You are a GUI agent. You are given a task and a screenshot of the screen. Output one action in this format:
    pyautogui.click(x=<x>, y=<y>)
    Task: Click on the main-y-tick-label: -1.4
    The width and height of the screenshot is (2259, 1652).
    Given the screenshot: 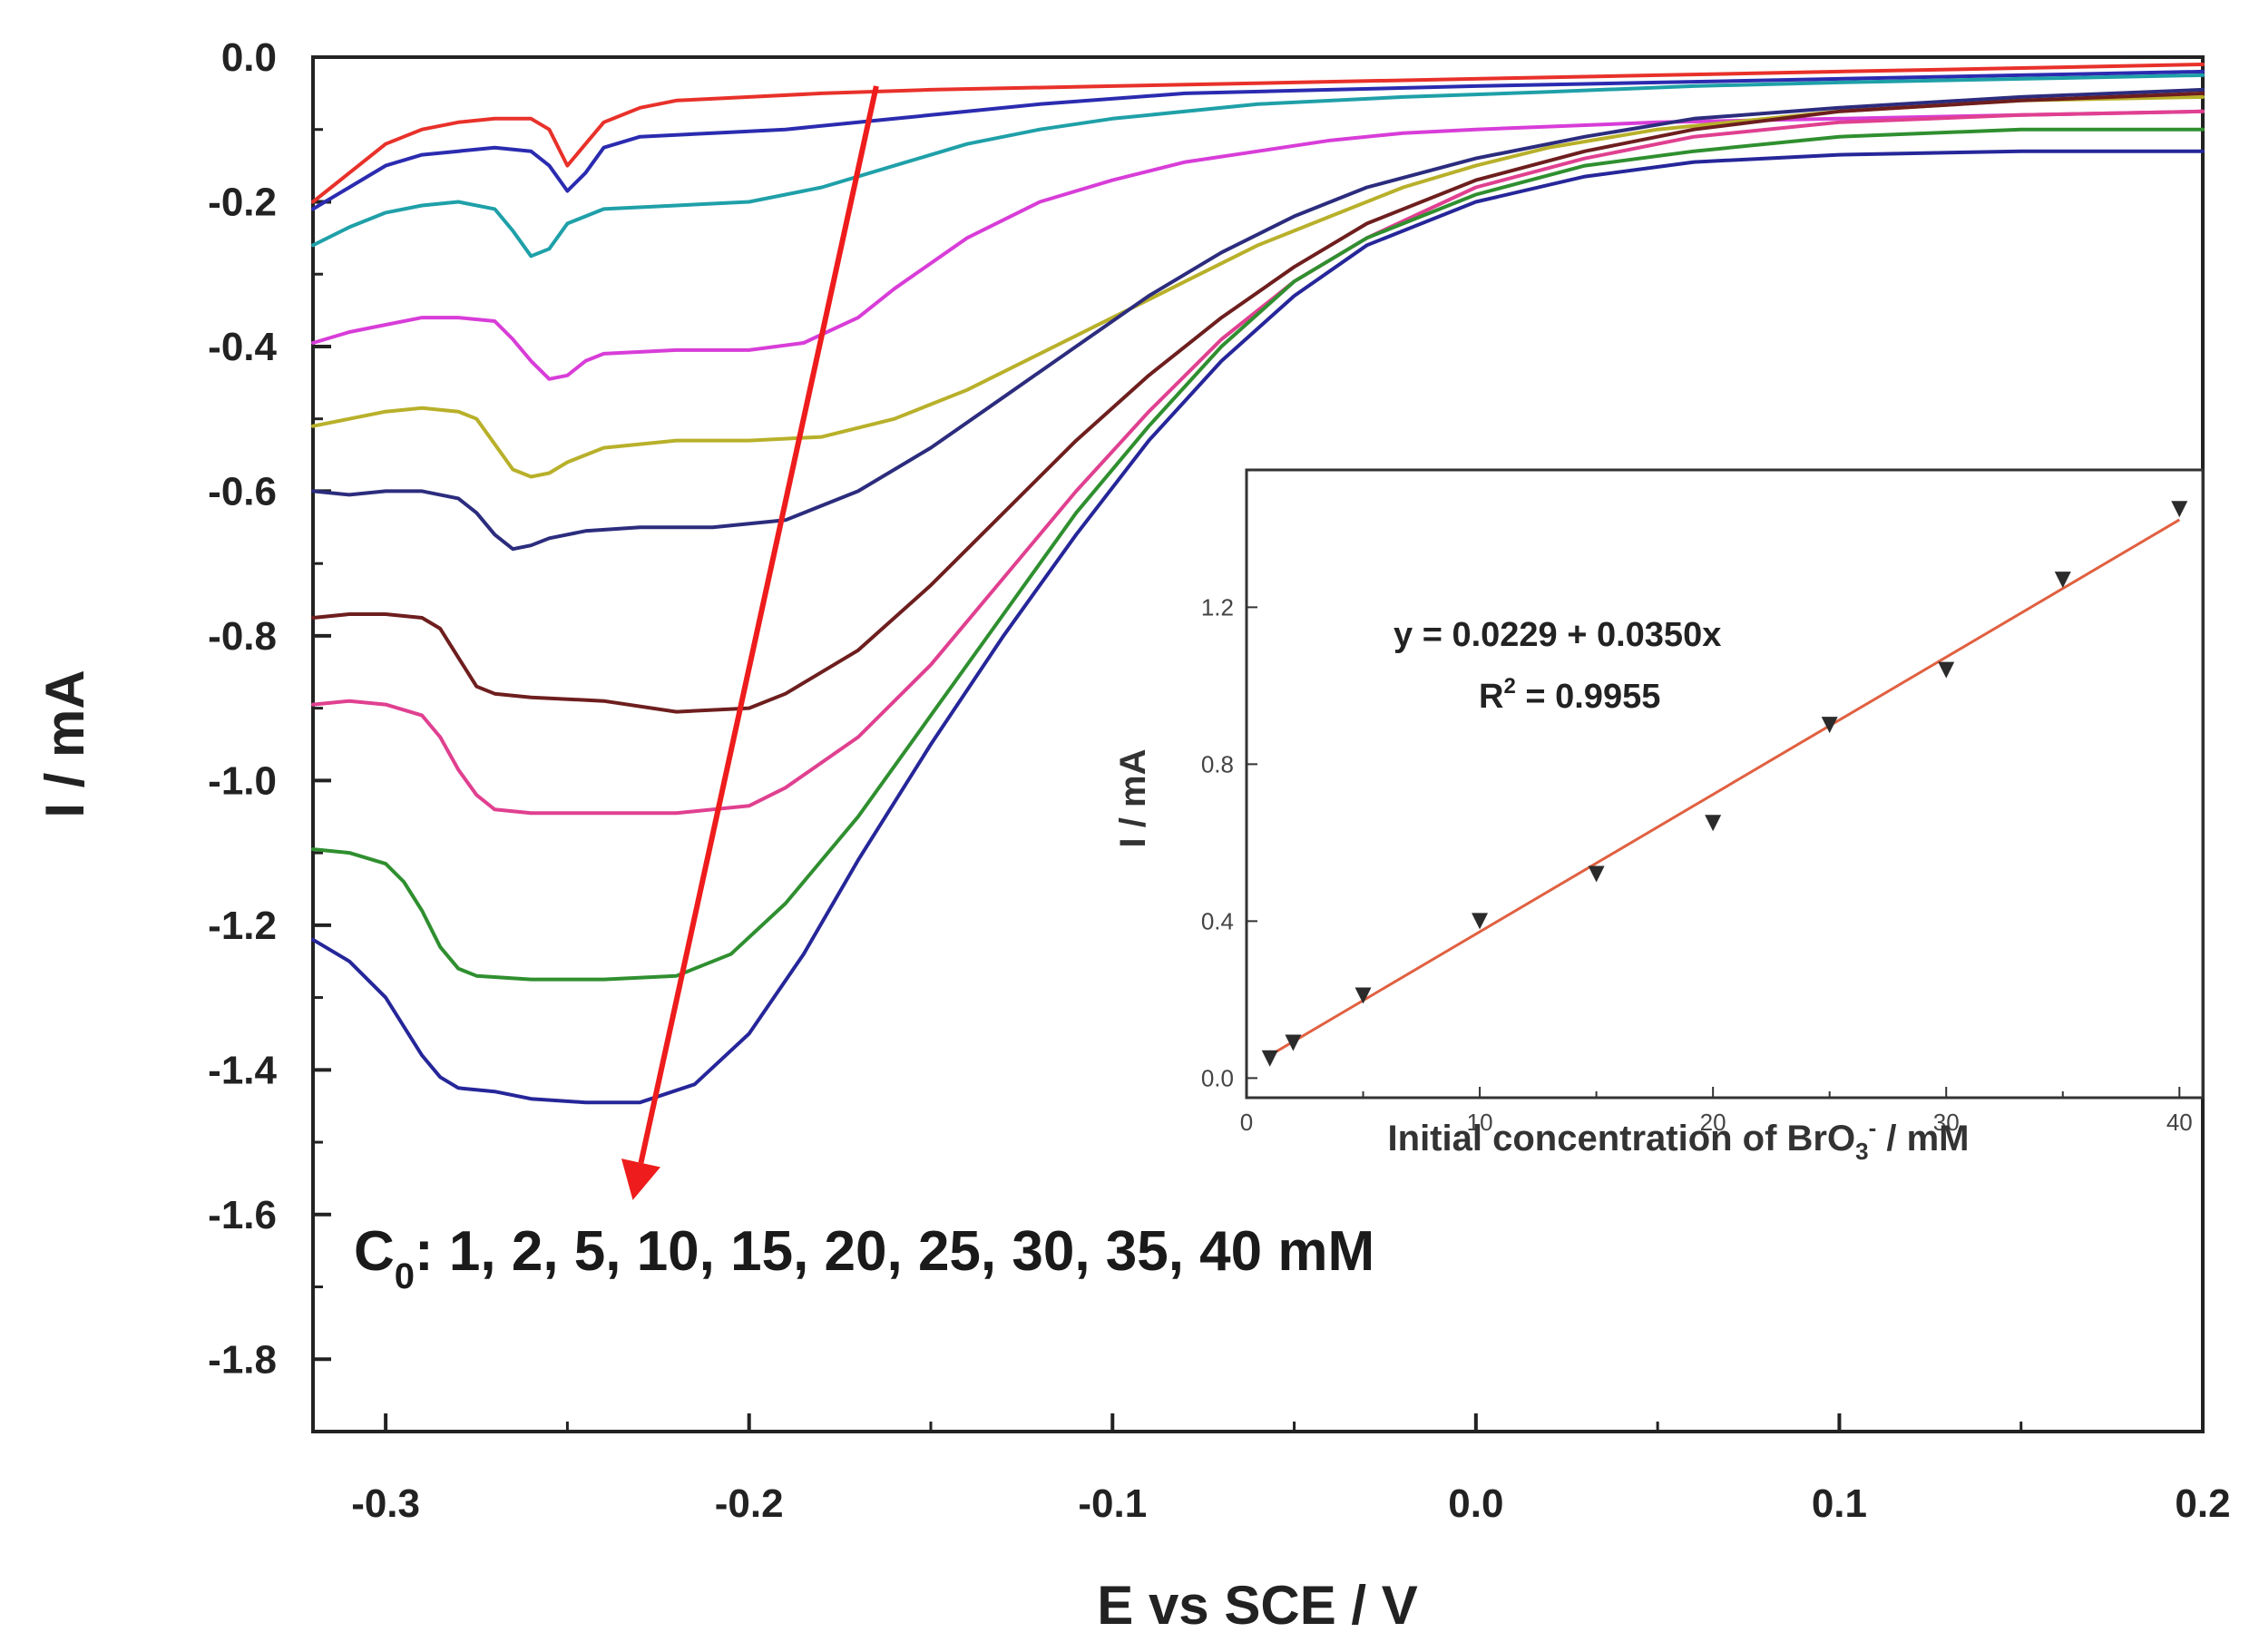 What is the action you would take?
    pyautogui.click(x=242, y=1070)
    